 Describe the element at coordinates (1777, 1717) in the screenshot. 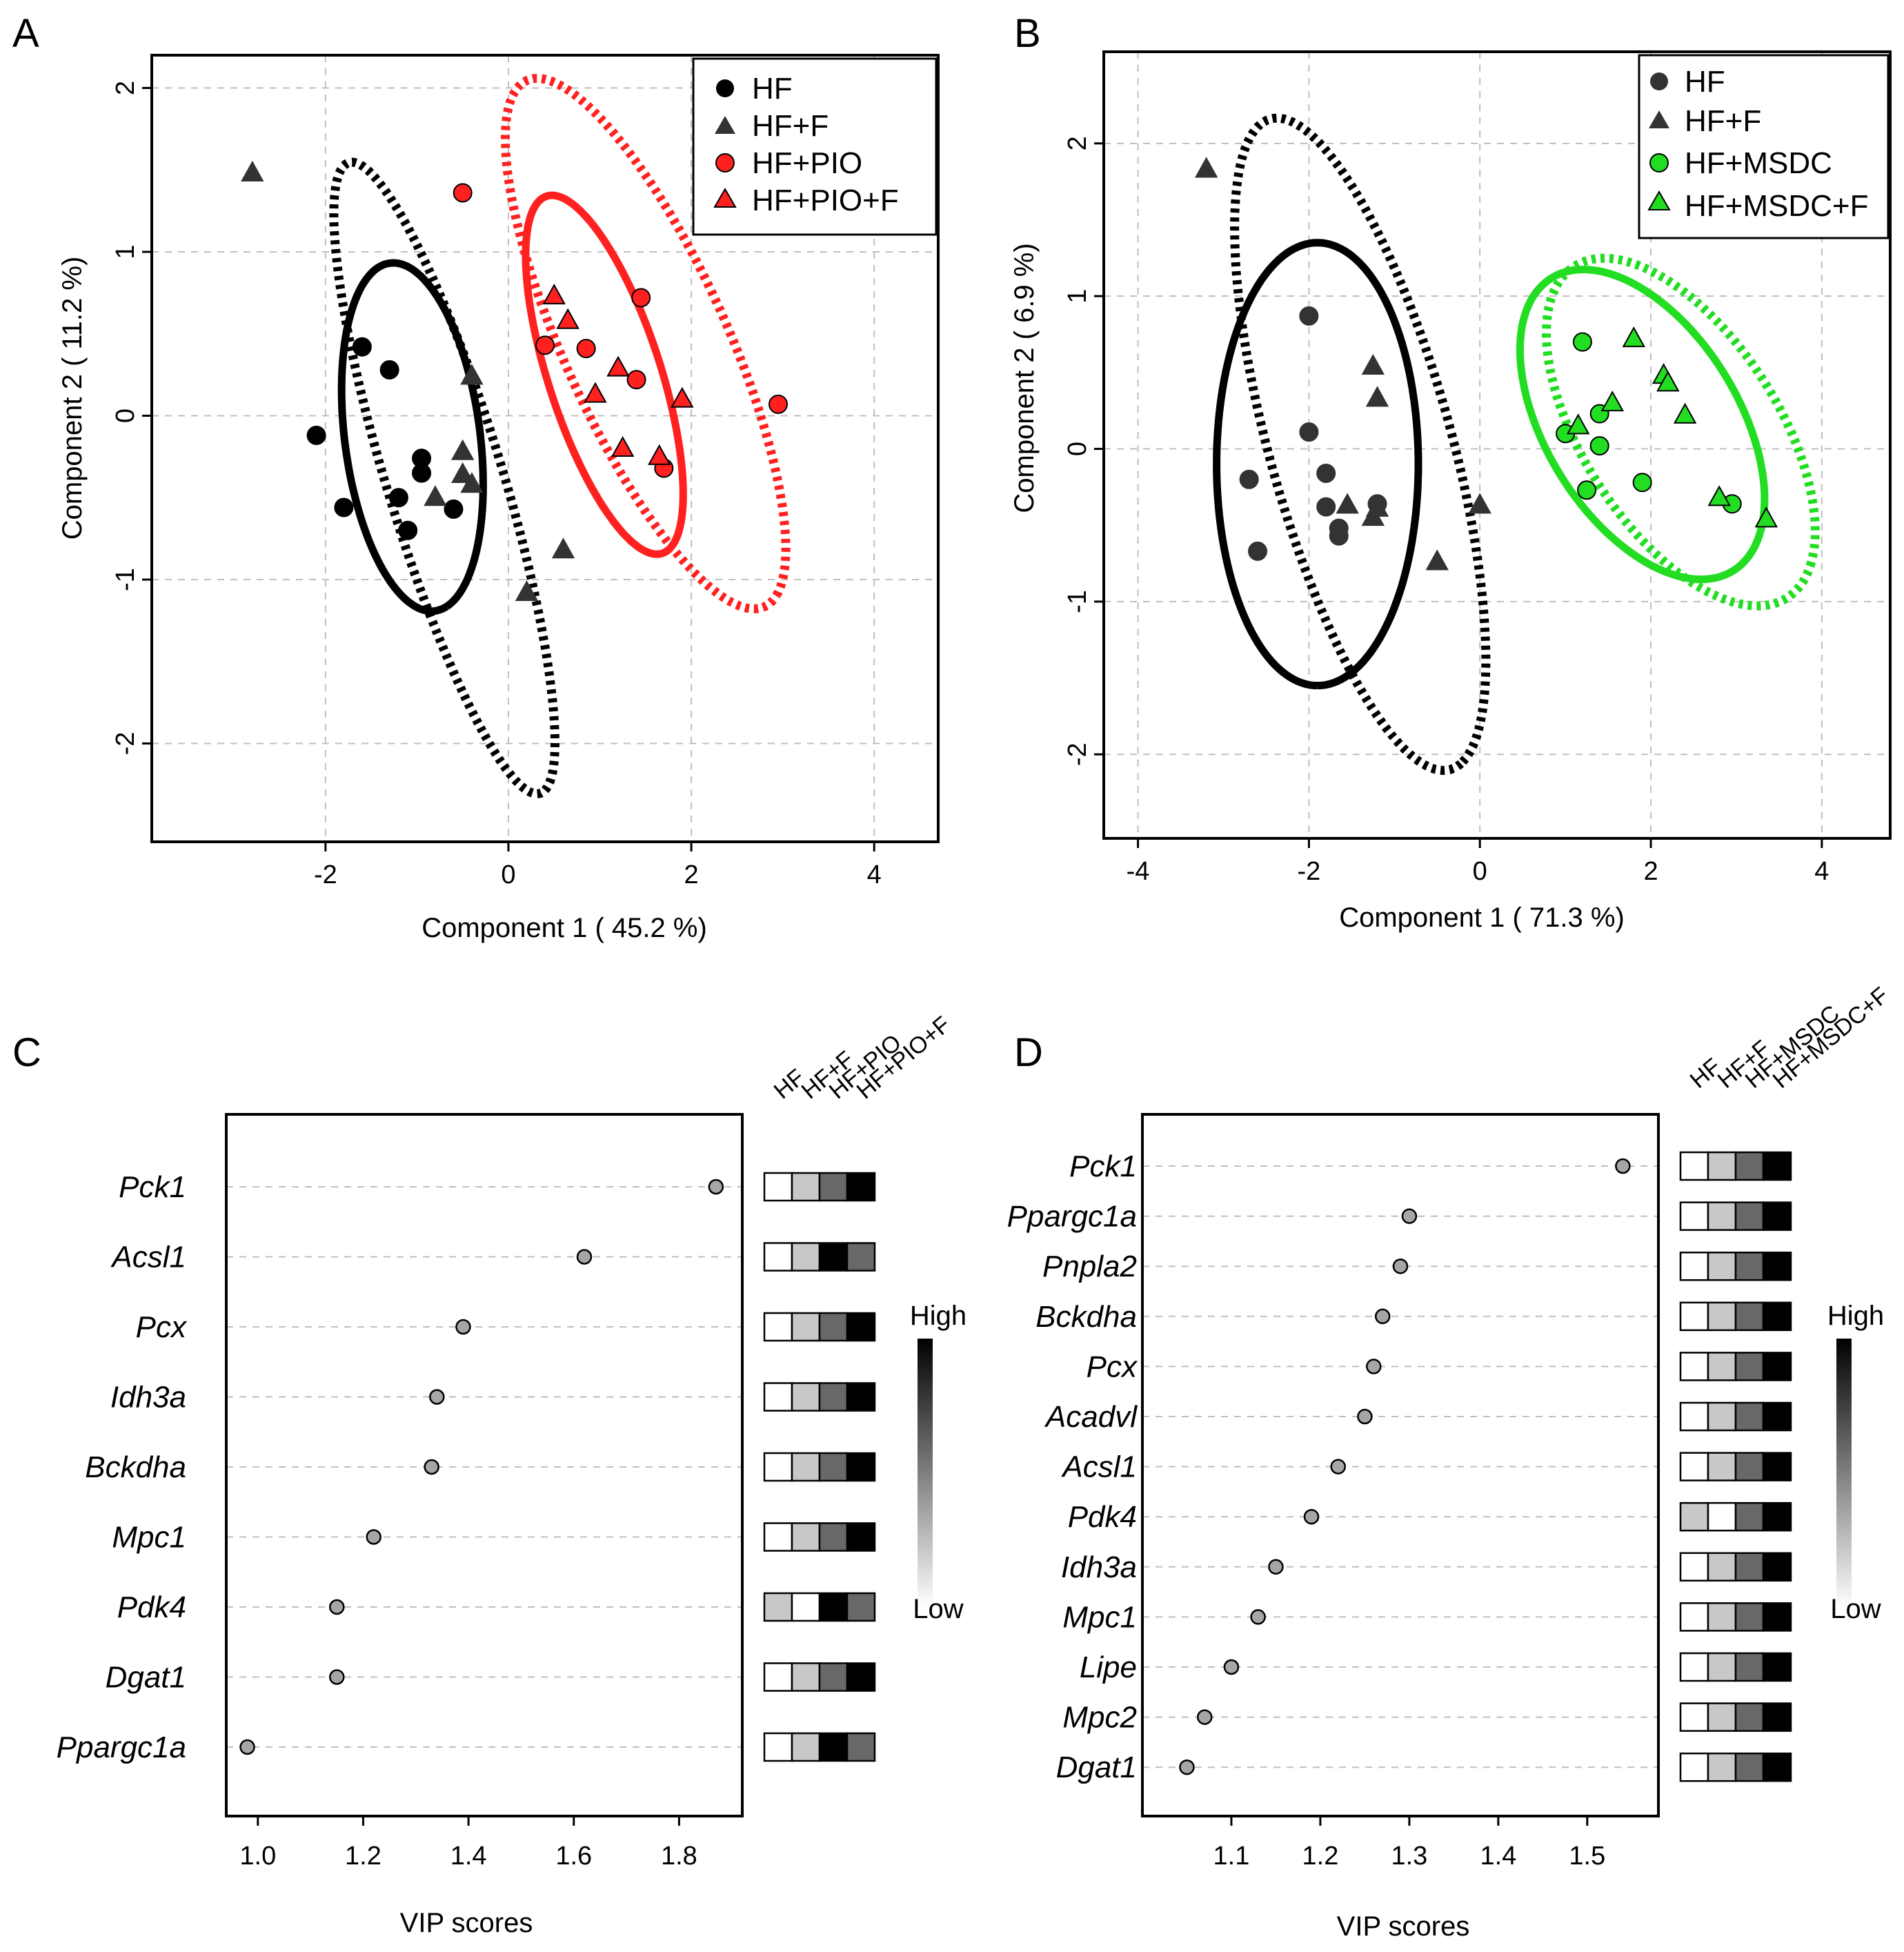

I see `heat-cell-mpc2-hfpmsdcpf` at that location.